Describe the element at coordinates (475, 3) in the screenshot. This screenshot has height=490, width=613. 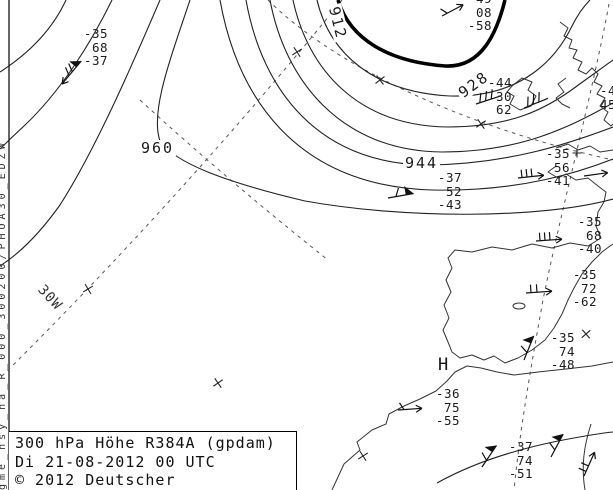
I see `station-value: -49` at that location.